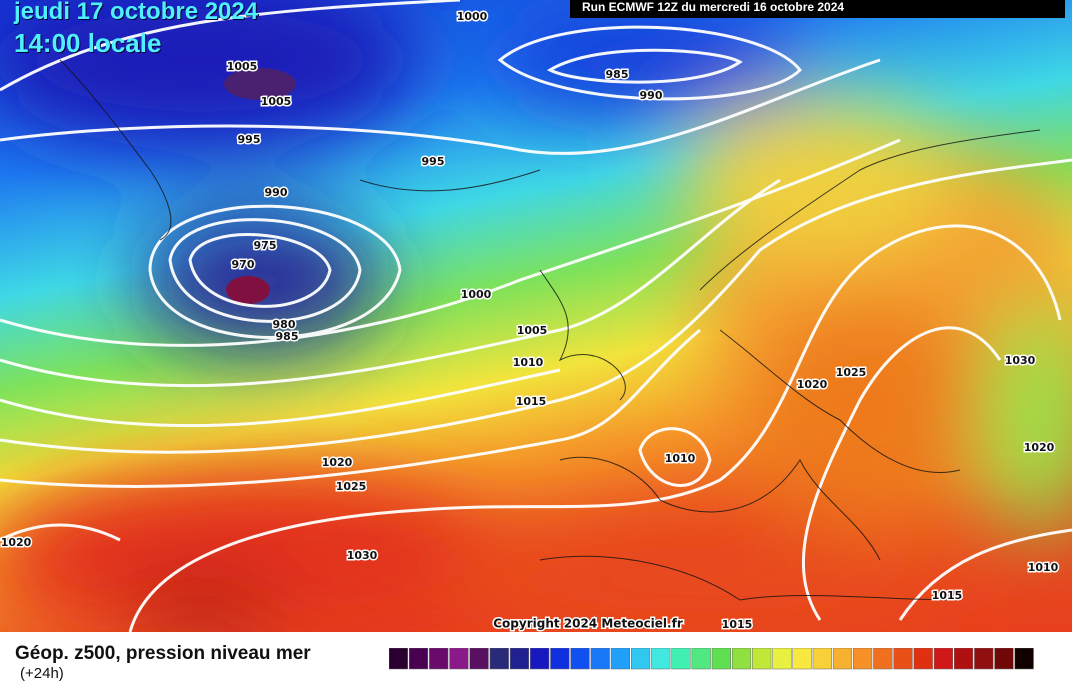  Describe the element at coordinates (42, 673) in the screenshot. I see `legend-step: (+24h)` at that location.